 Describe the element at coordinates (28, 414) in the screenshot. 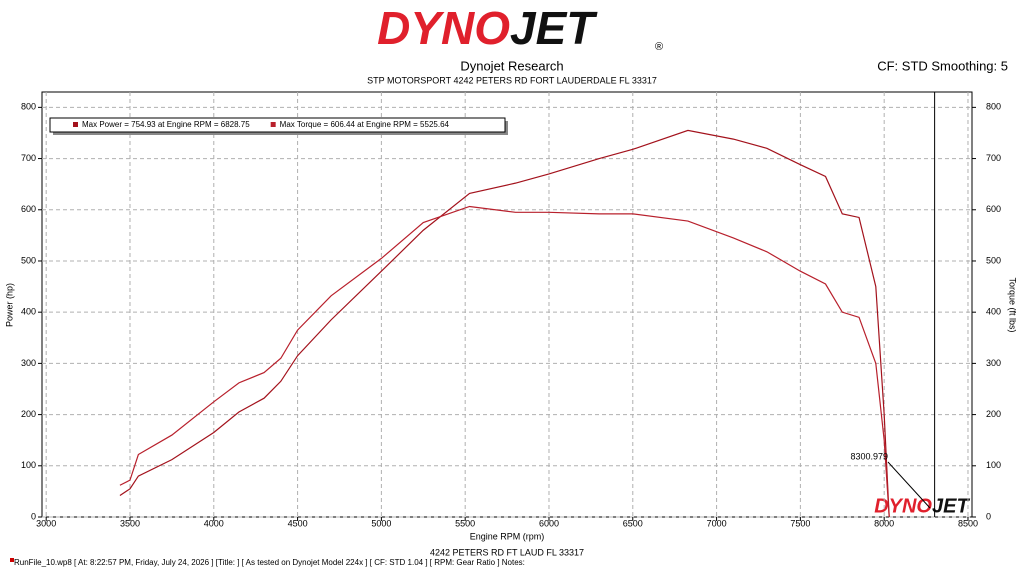

I see `y-tick-label: 200` at that location.